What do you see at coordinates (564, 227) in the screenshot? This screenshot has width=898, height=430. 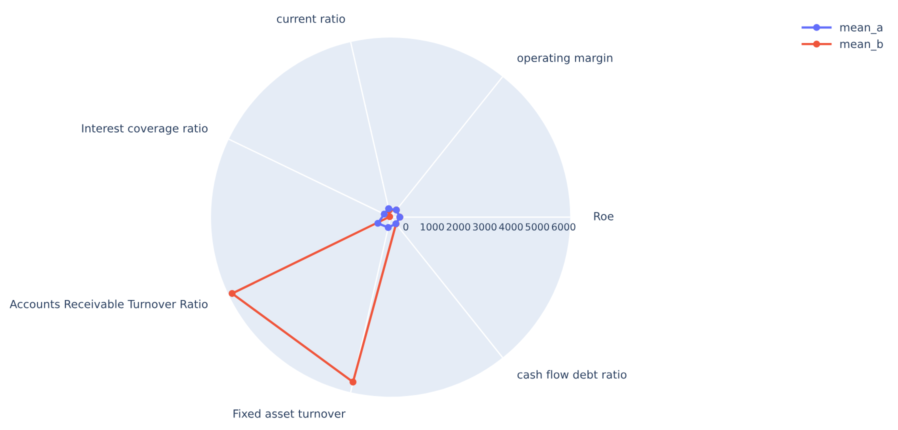 I see `y-tick-label: 6000` at bounding box center [564, 227].